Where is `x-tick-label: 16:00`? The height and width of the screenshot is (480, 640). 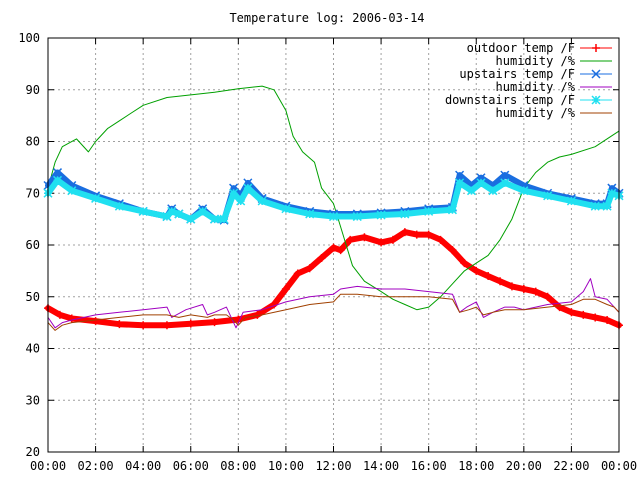 x-tick-label: 16:00 is located at coordinates (429, 466).